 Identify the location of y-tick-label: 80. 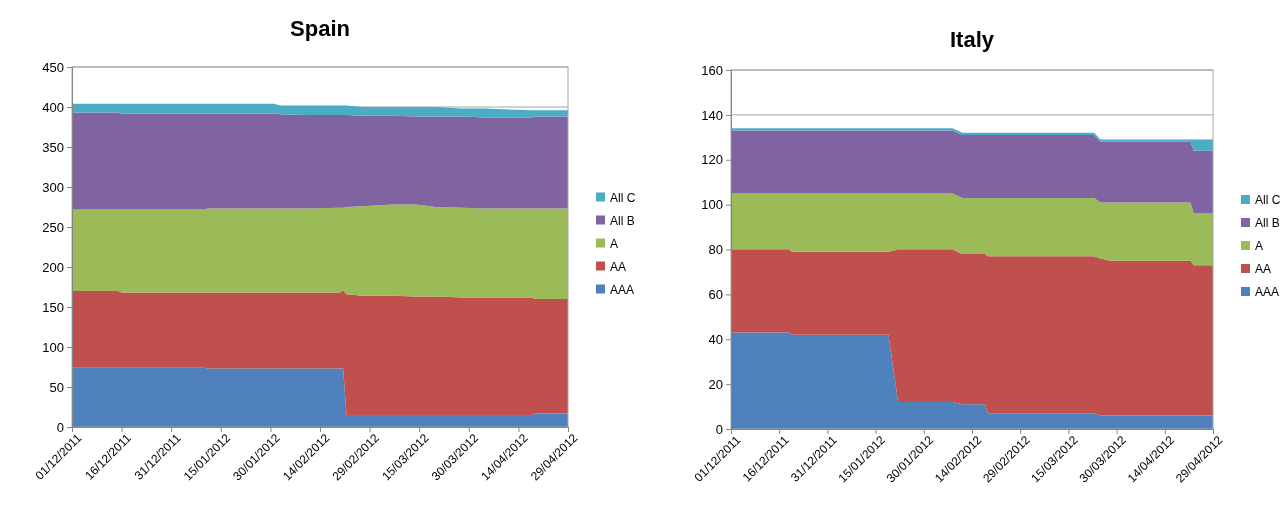
(715, 250).